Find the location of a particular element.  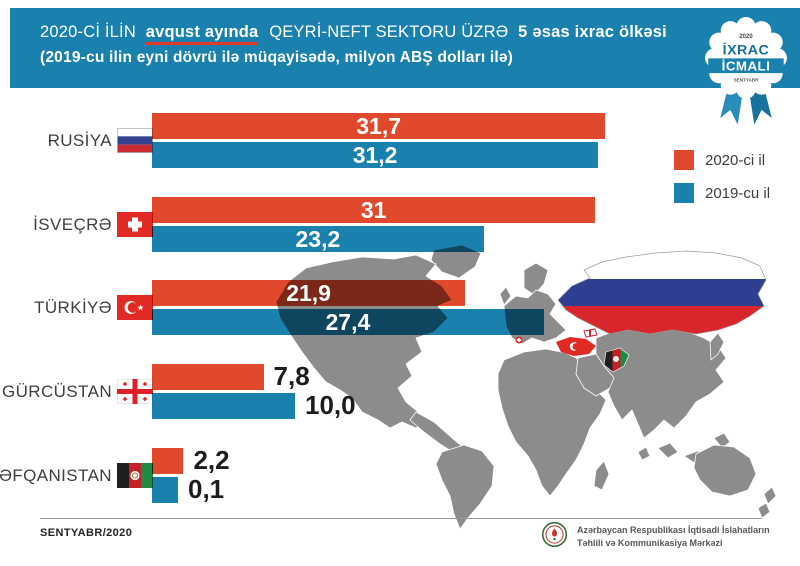

title-bold: 5 əsas ixrac ölkəsi is located at coordinates (592, 32).